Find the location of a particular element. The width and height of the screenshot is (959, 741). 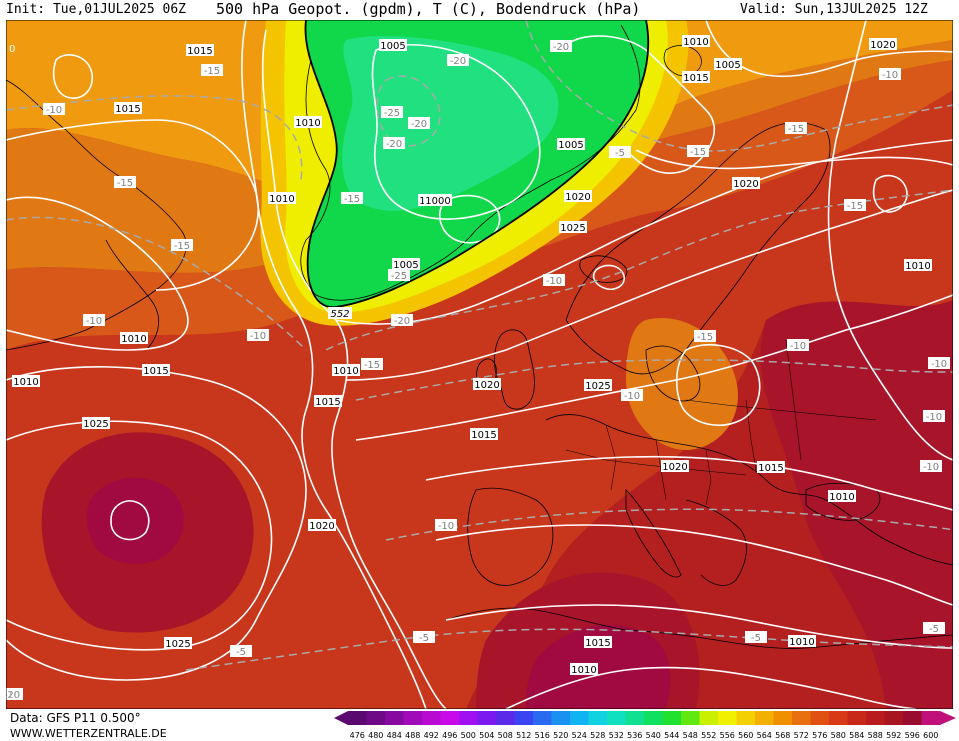

legend-tick-label: 588 is located at coordinates (875, 735).